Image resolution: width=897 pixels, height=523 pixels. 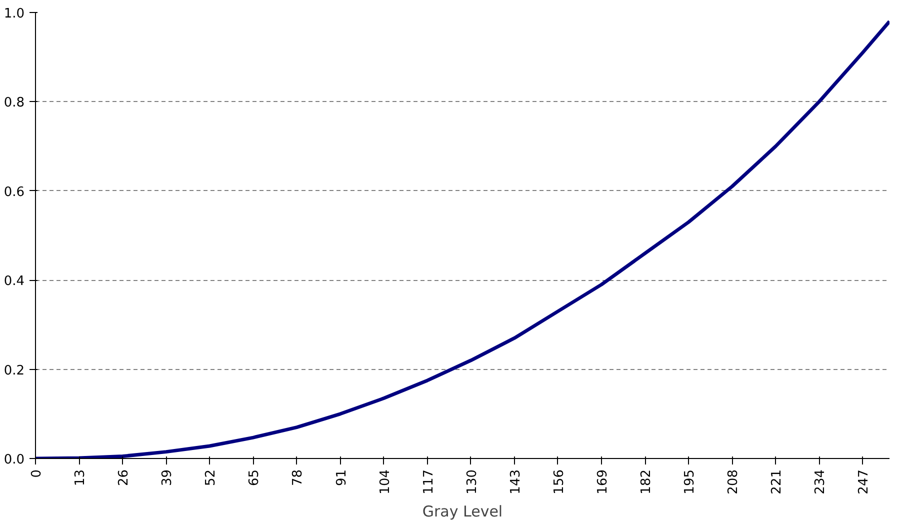 What do you see at coordinates (14, 282) in the screenshot?
I see `y-tick-label: 0.4` at bounding box center [14, 282].